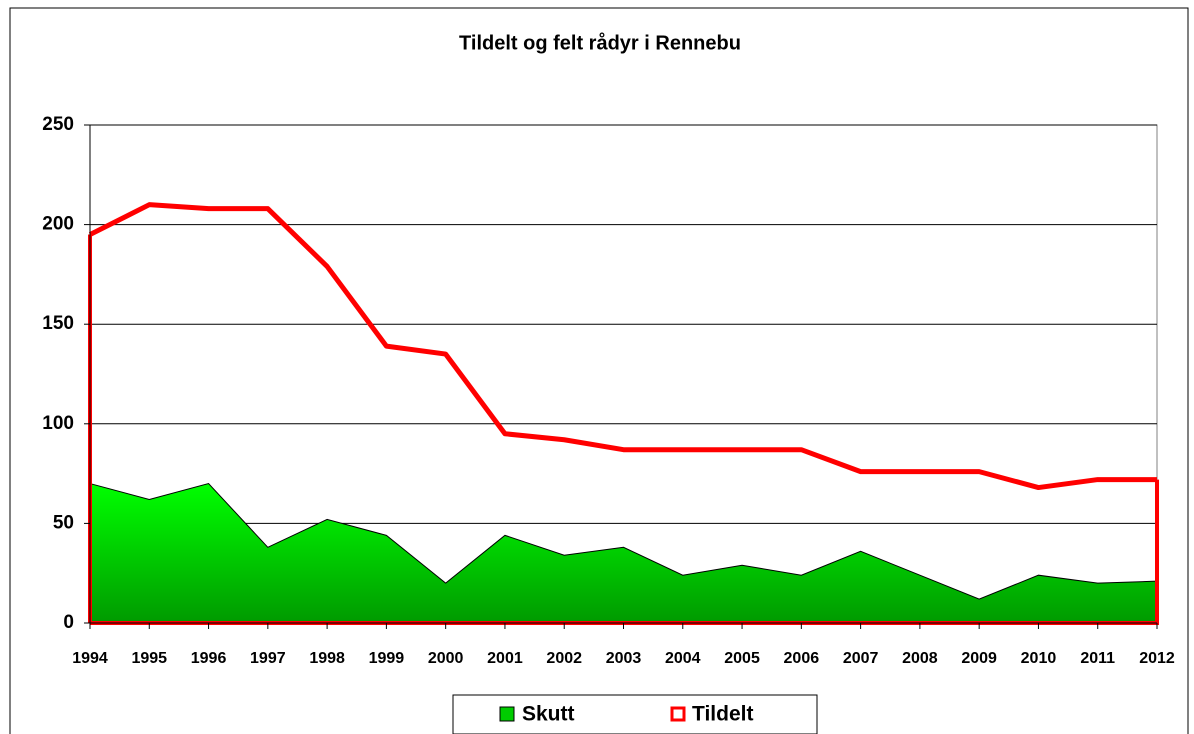  I want to click on x-tick-label: 2012, so click(1157, 658).